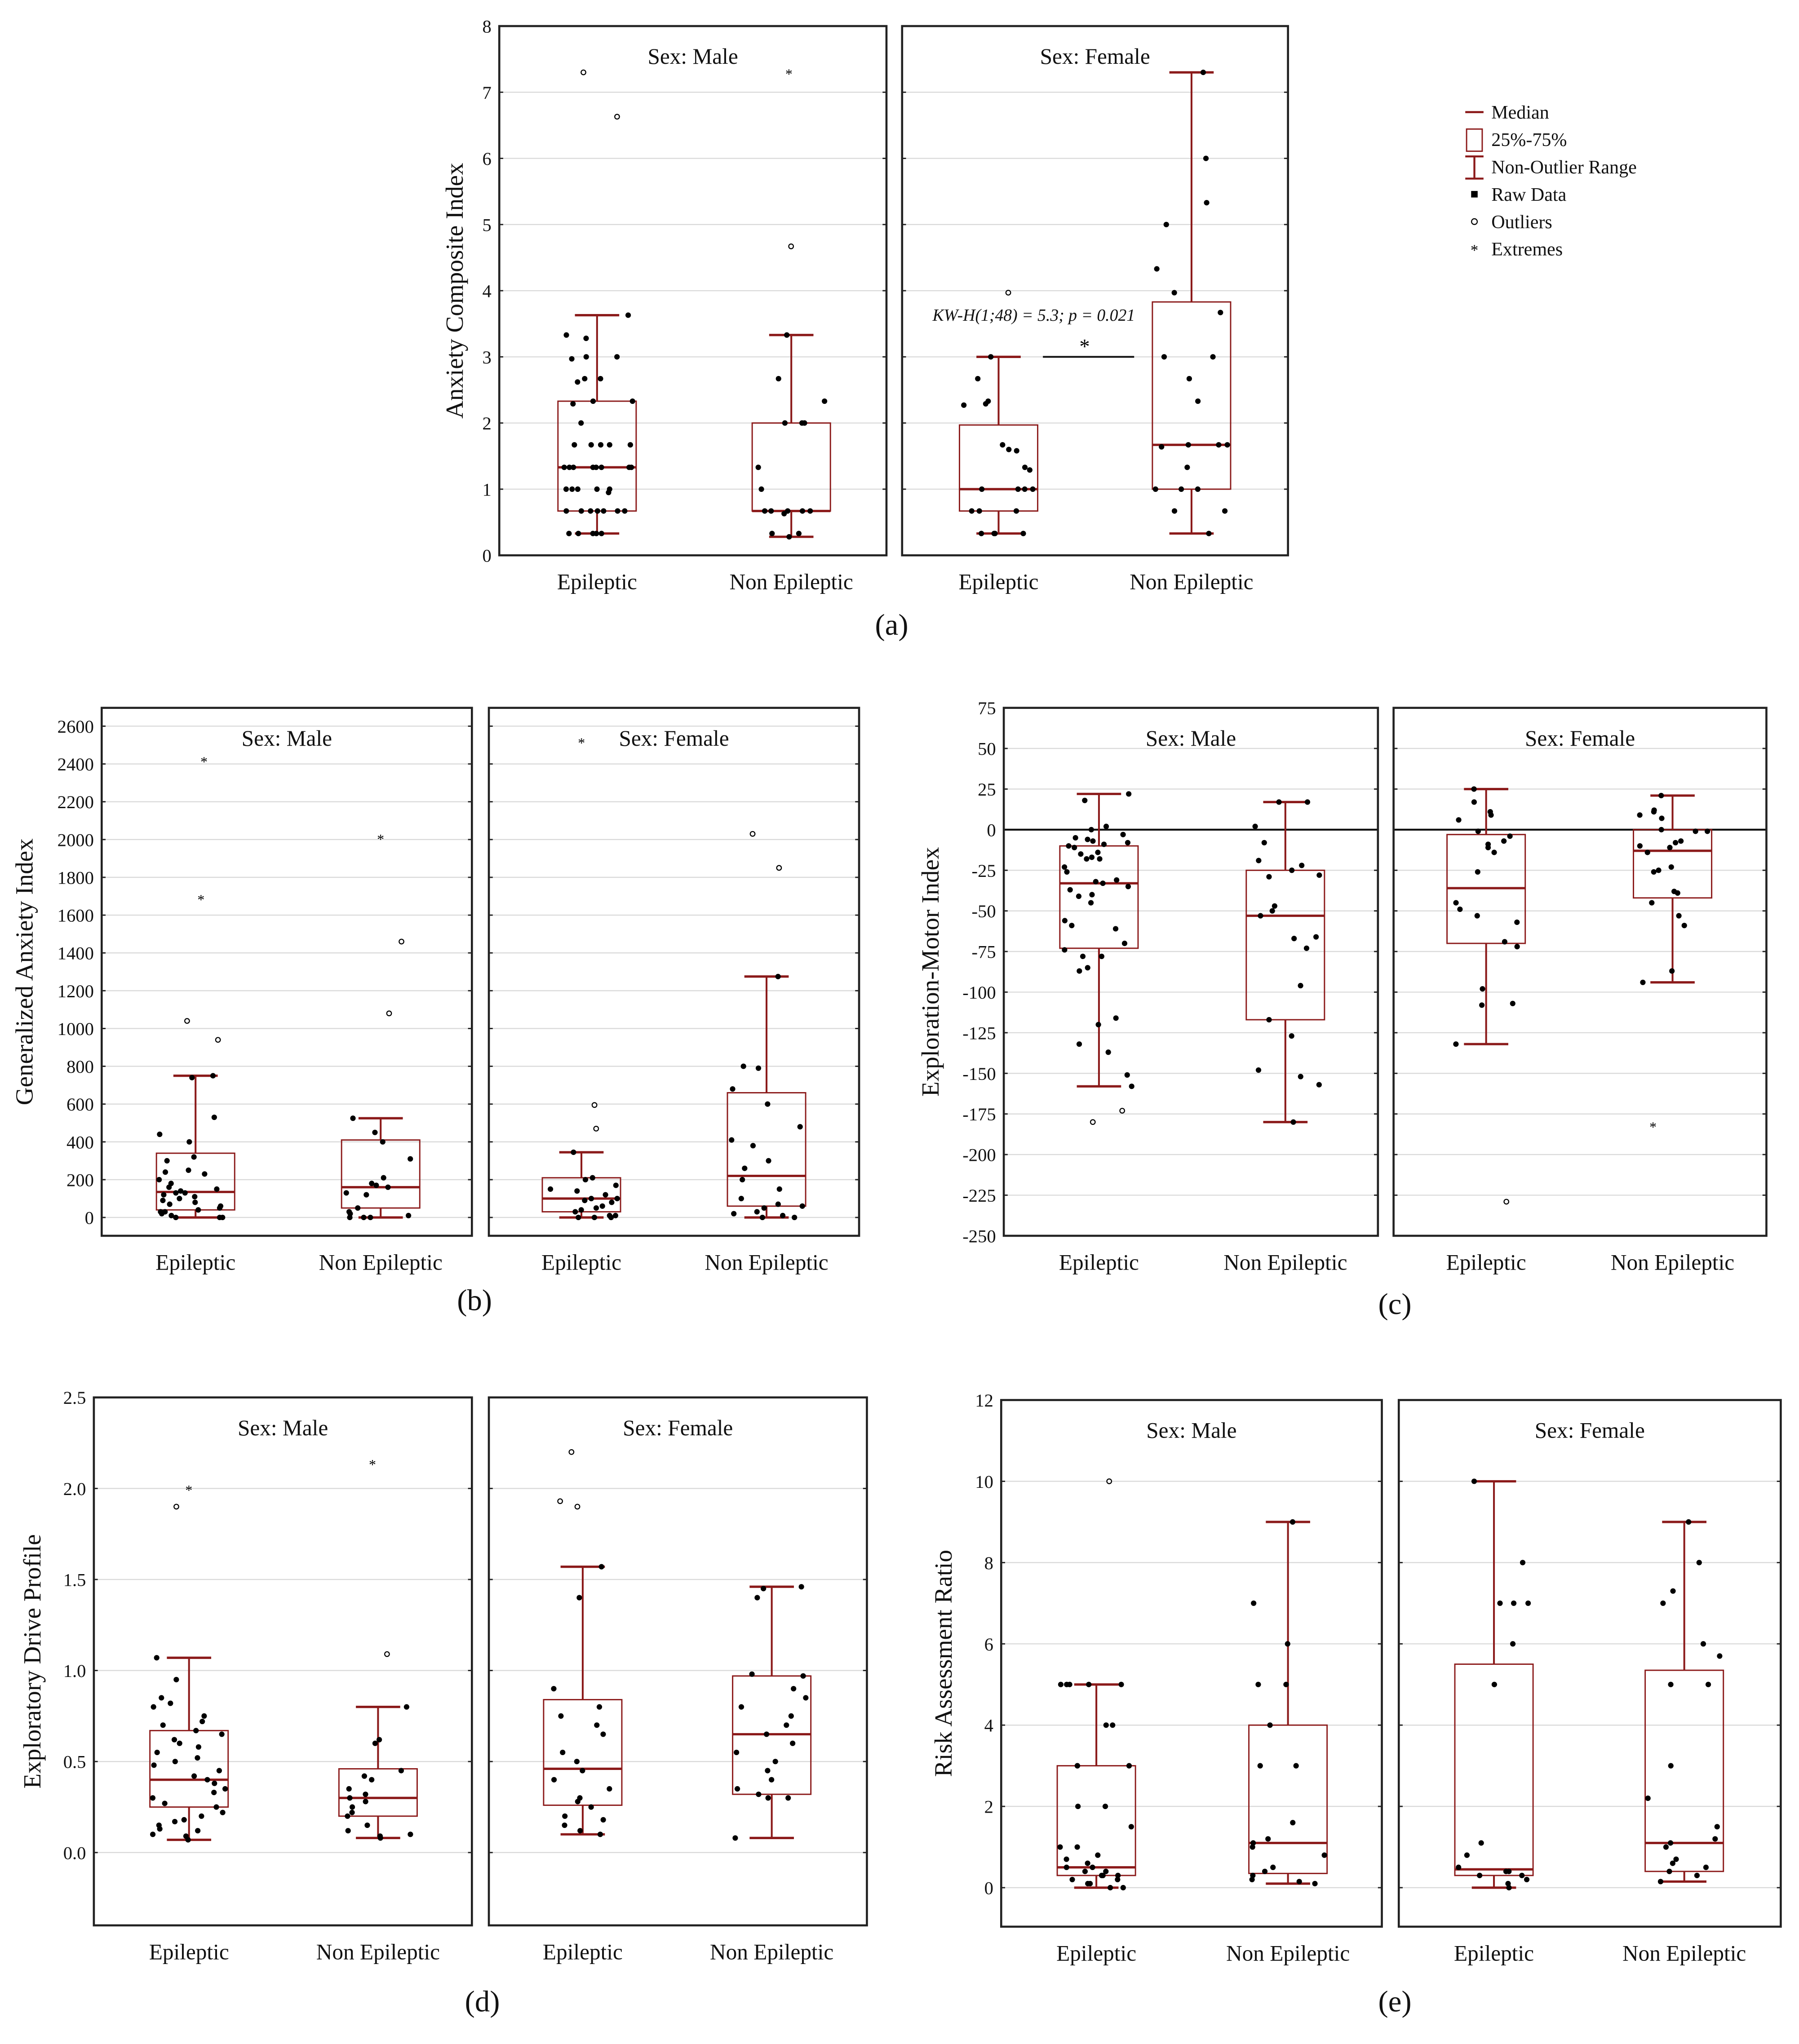 This screenshot has height=2044, width=1799. What do you see at coordinates (989, 1726) in the screenshot?
I see `y-tick-label: 4` at bounding box center [989, 1726].